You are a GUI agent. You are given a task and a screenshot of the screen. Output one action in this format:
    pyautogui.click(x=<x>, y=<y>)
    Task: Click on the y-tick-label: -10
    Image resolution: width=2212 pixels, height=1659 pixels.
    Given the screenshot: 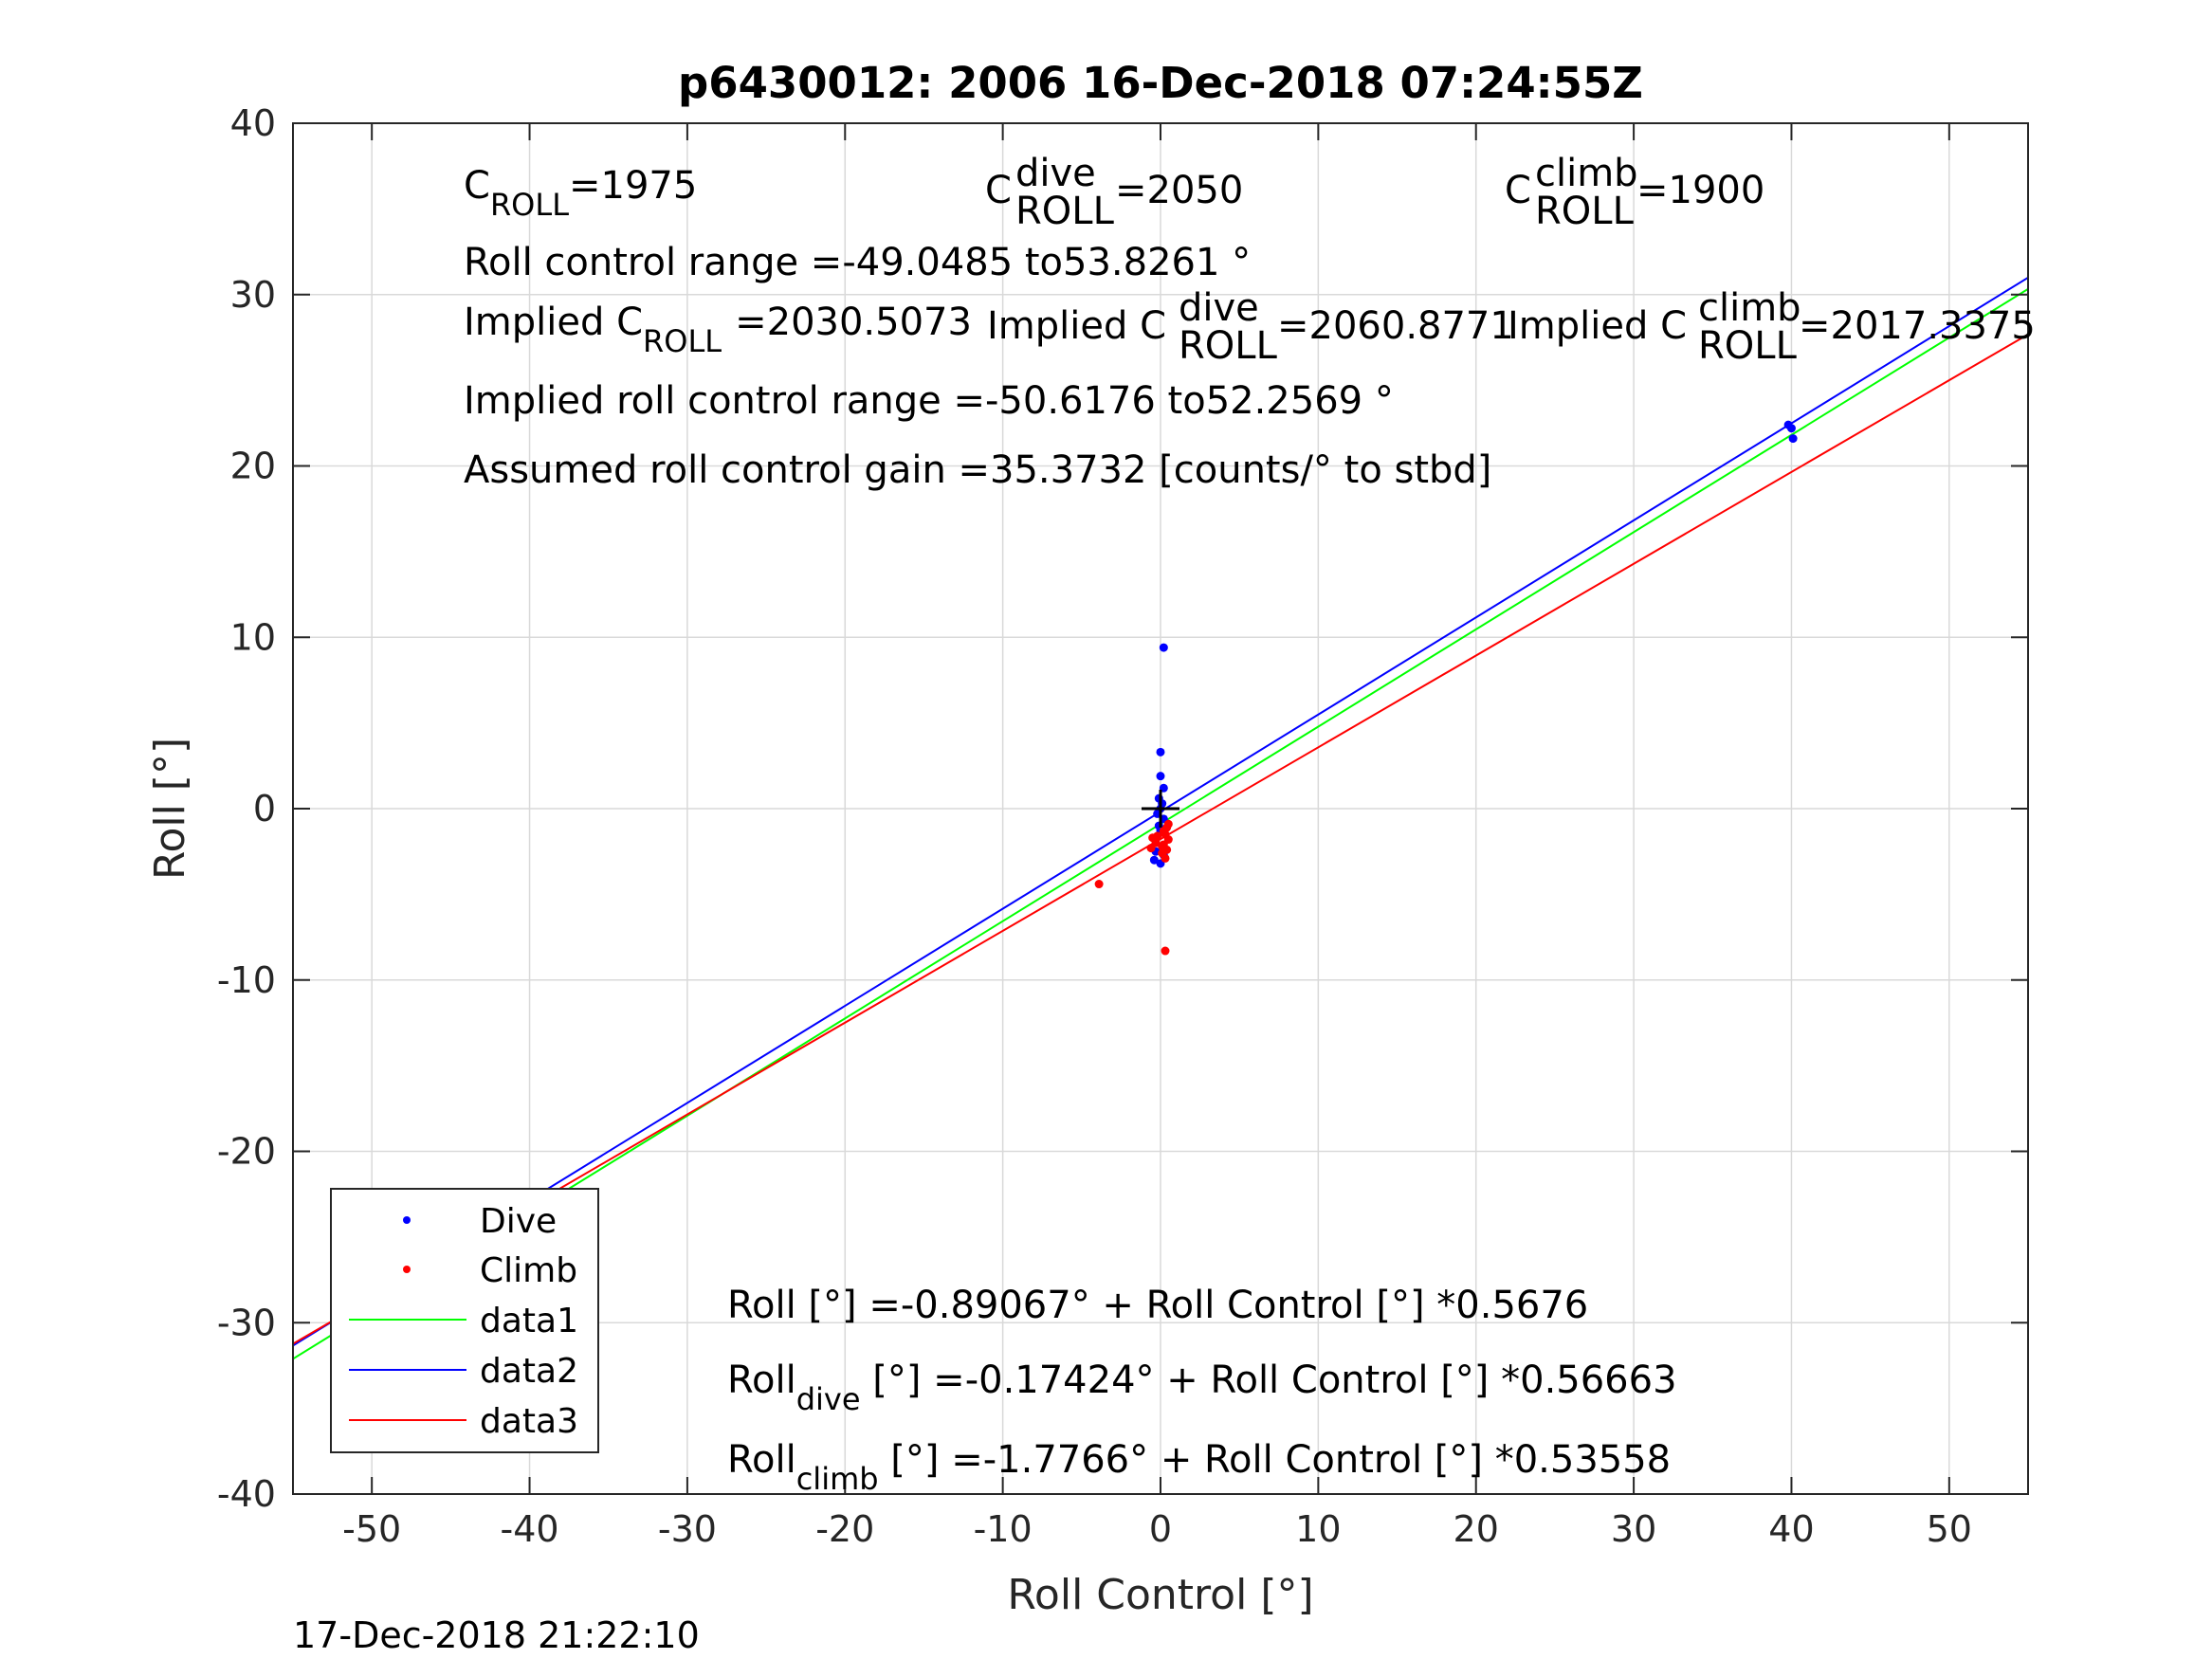 What is the action you would take?
    pyautogui.click(x=246, y=980)
    